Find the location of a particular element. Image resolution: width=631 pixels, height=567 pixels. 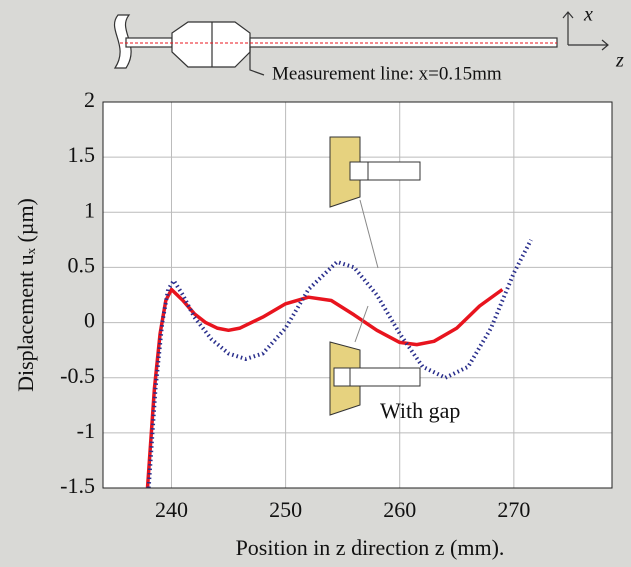

y-tick-label: 1.5 is located at coordinates (82, 154).